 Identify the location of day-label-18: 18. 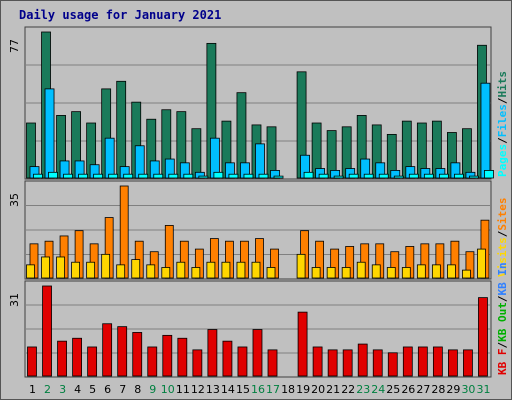
(288, 389).